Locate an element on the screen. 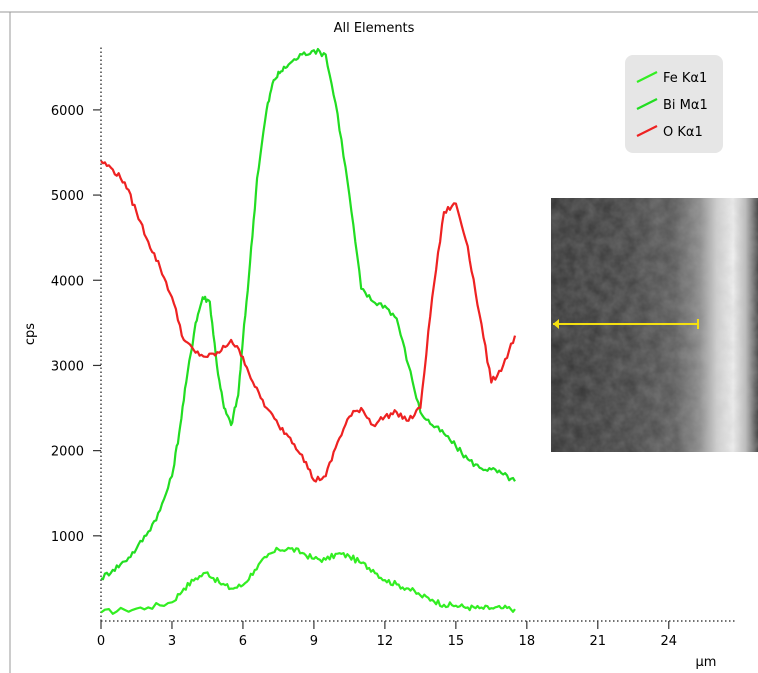 The width and height of the screenshot is (758, 673). x-tick-label: 15 is located at coordinates (456, 641).